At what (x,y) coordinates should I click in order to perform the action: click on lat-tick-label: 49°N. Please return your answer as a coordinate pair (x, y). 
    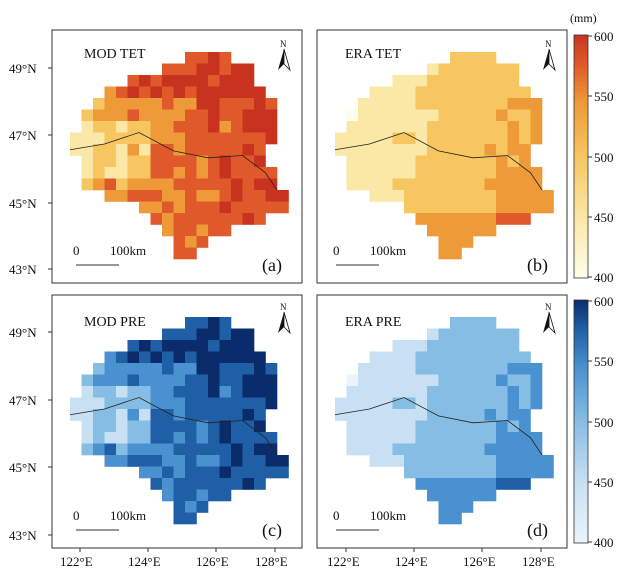
    Looking at the image, I should click on (23, 332).